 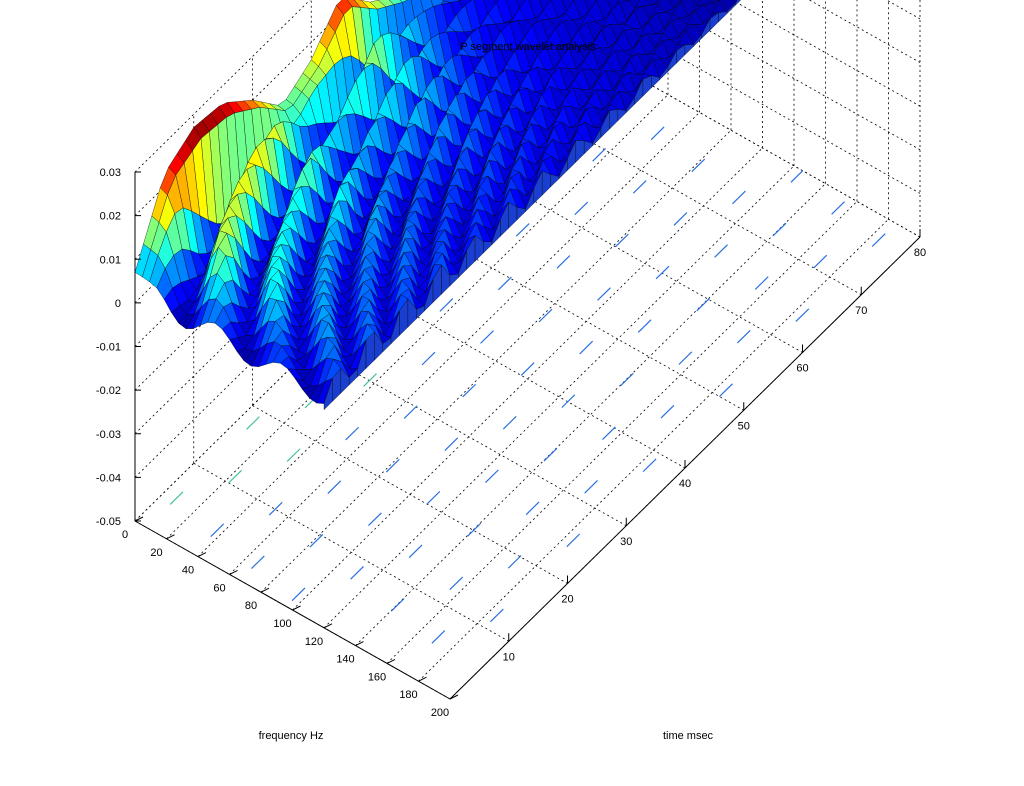 I want to click on frequency-tick-label: 0, so click(x=125, y=535).